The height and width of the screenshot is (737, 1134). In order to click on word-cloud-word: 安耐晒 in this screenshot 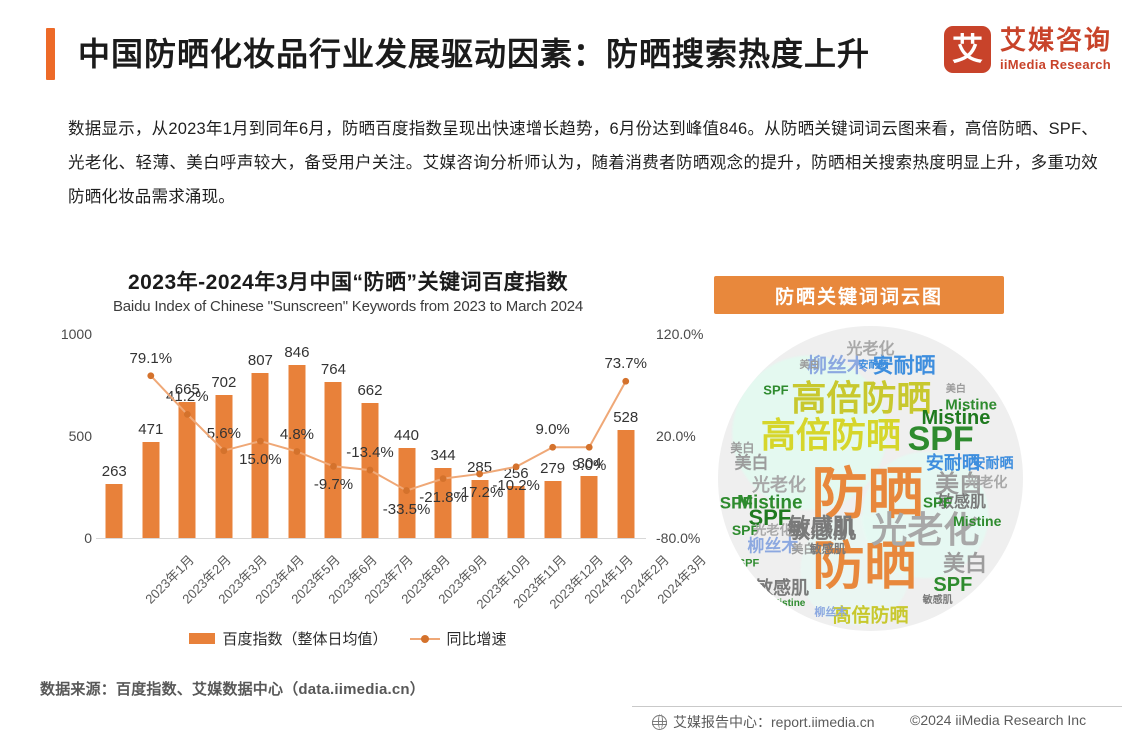, I will do `click(904, 366)`.